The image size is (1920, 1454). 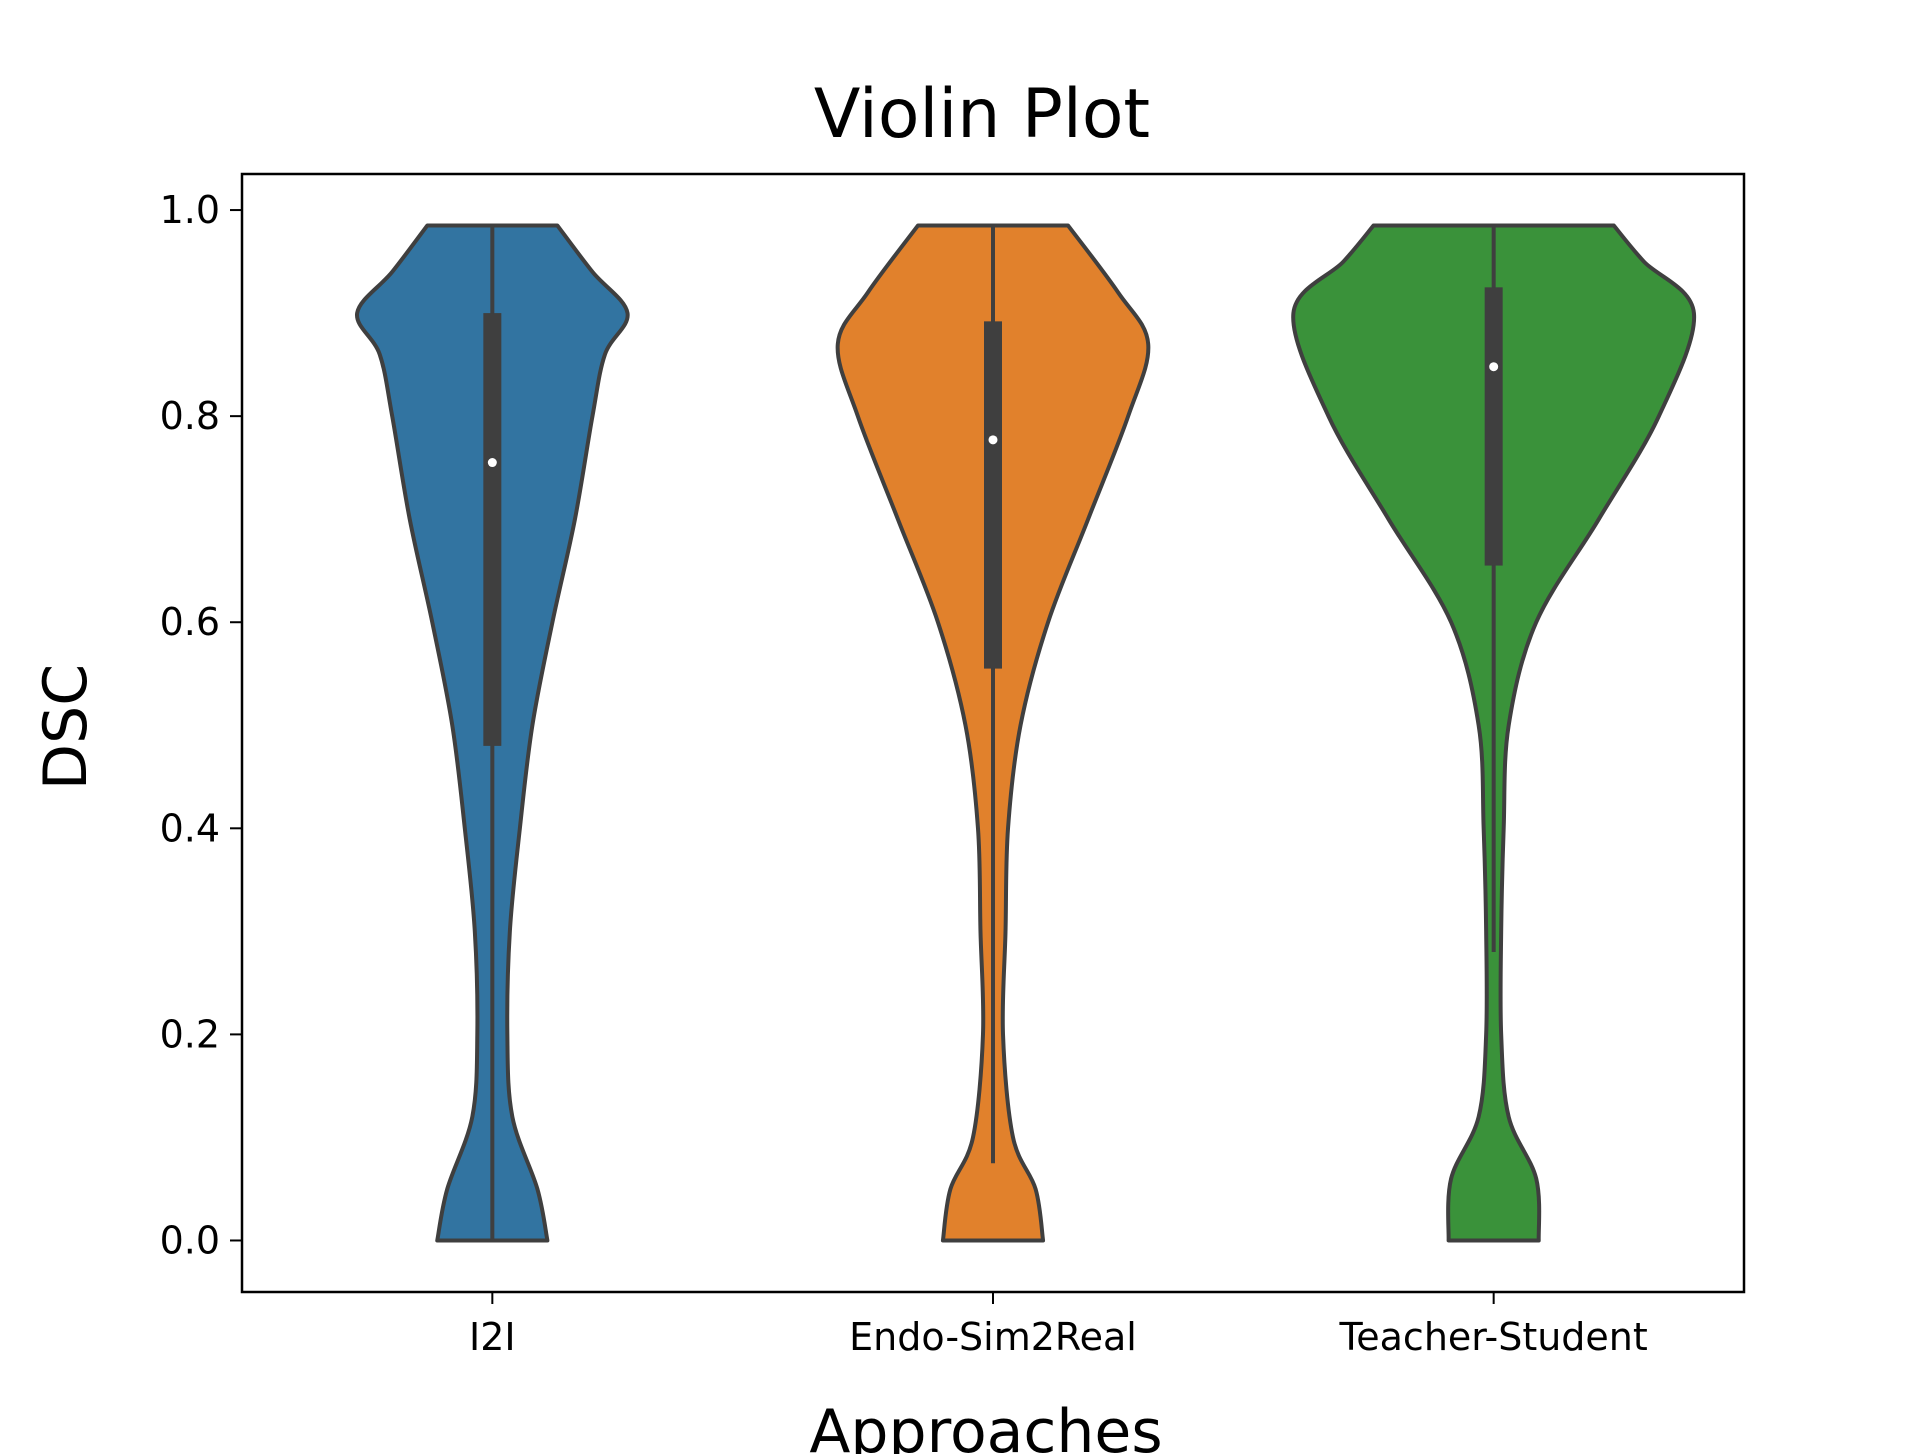 What do you see at coordinates (66, 727) in the screenshot?
I see `y-axis-label: DSC` at bounding box center [66, 727].